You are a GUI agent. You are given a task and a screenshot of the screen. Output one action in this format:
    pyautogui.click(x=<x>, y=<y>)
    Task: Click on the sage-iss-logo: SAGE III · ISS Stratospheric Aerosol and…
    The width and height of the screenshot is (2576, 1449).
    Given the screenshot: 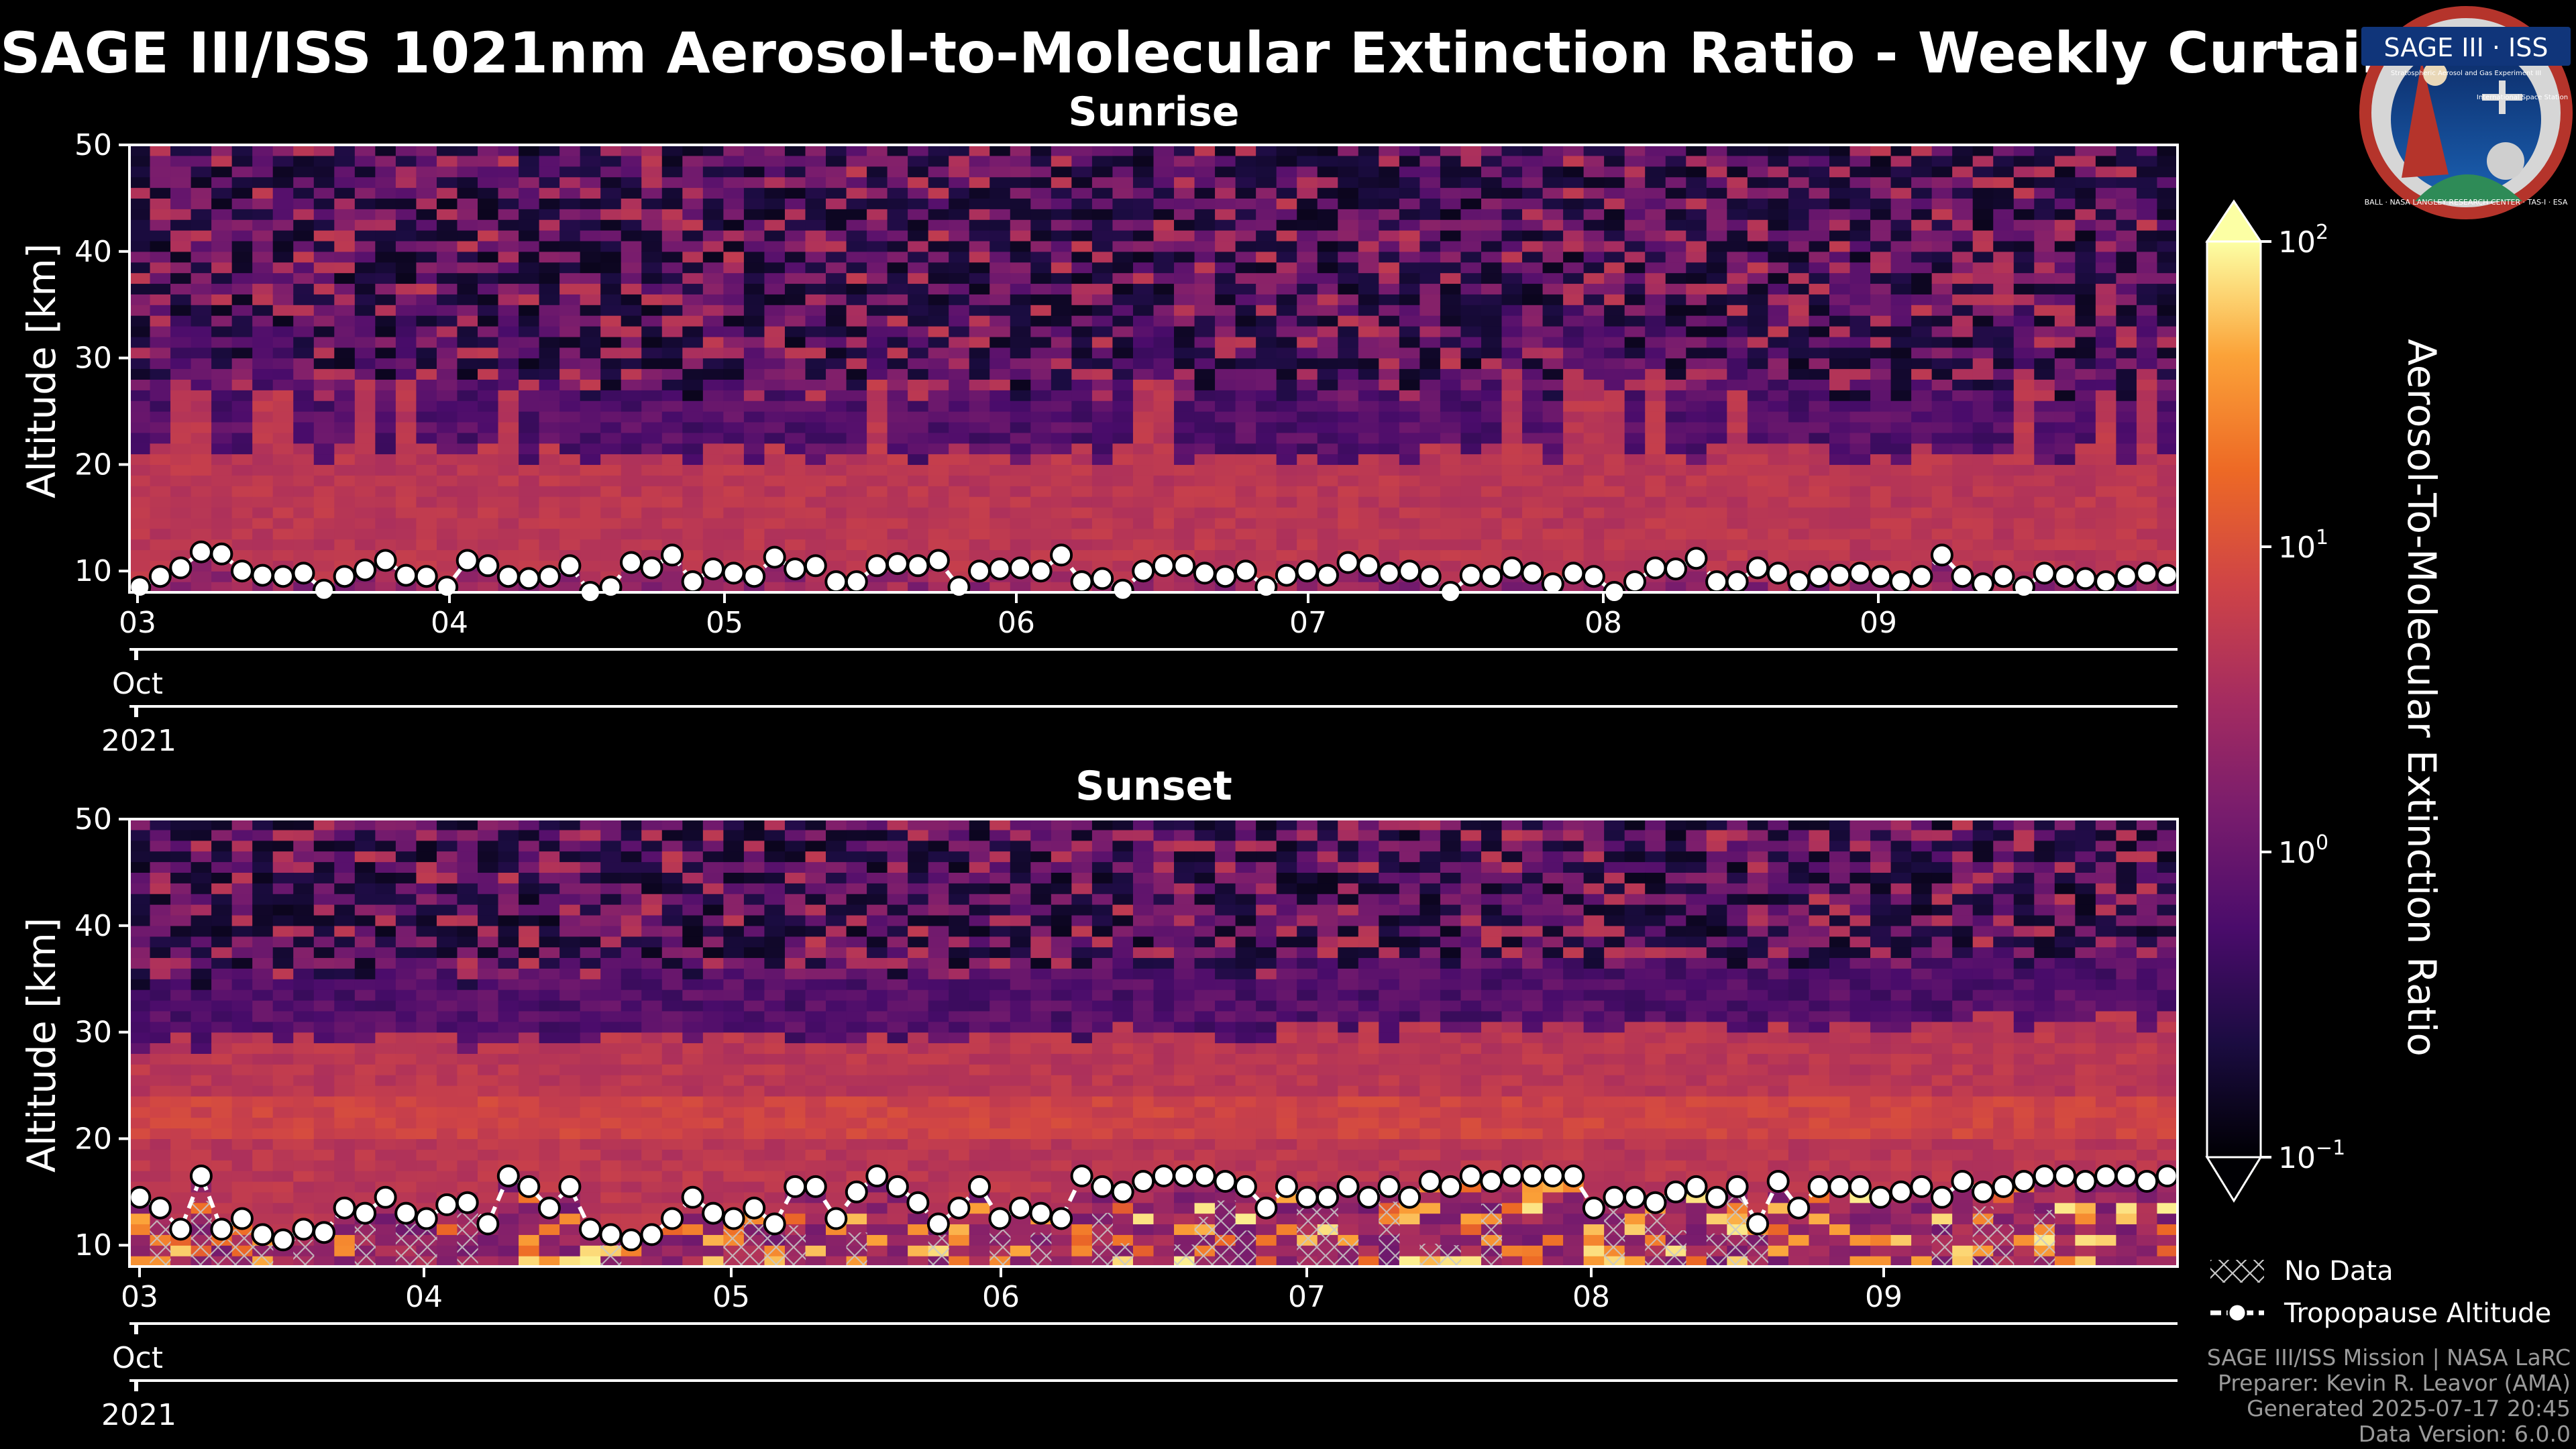 What is the action you would take?
    pyautogui.click(x=2466, y=112)
    